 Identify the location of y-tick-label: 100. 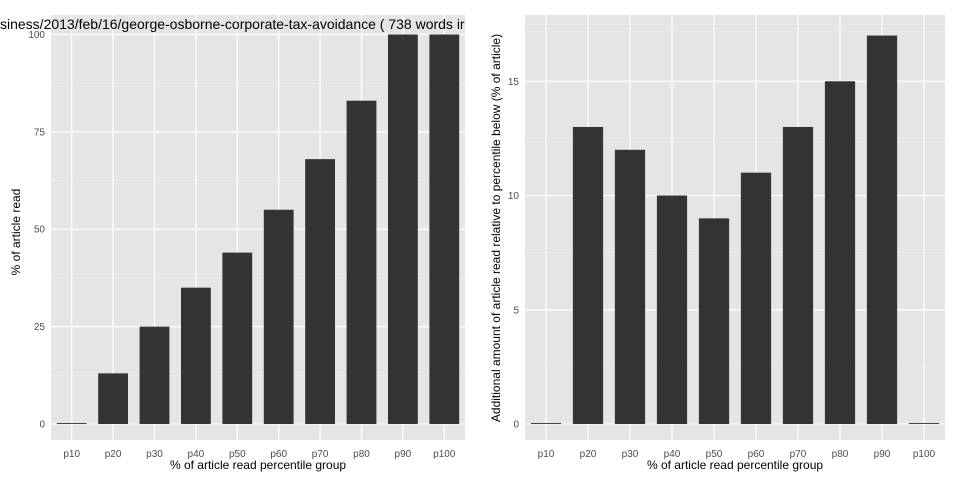
(36, 35).